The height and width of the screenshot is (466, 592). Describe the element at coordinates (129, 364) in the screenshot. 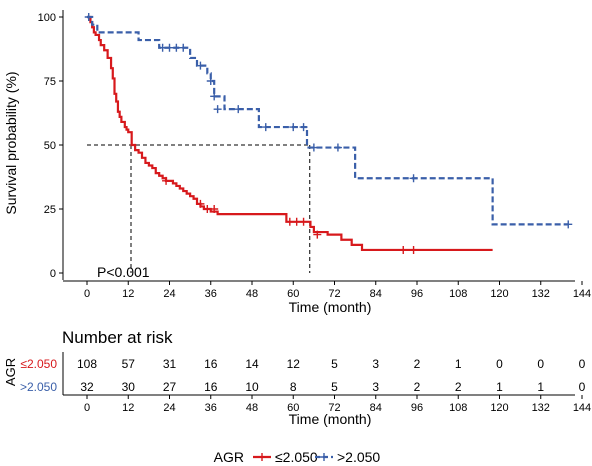

I see `risk-count: 57` at that location.